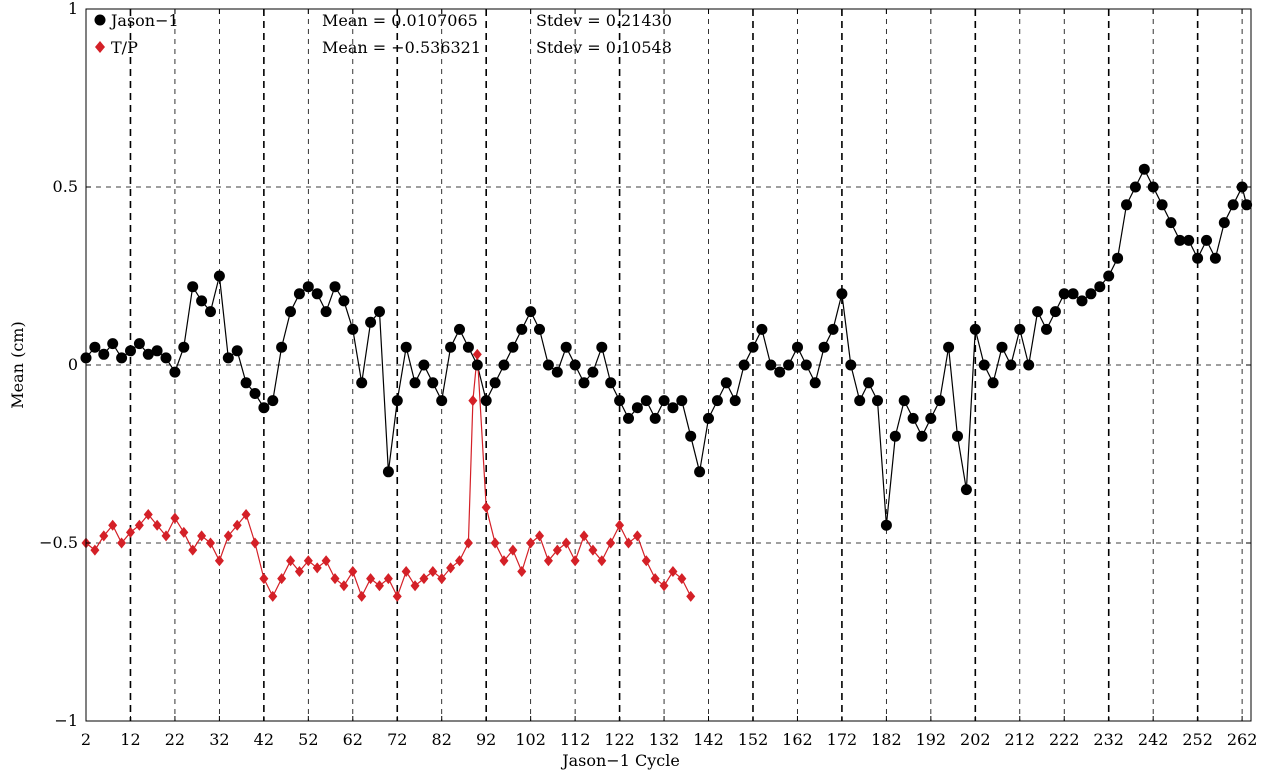 Image resolution: width=1266 pixels, height=774 pixels. What do you see at coordinates (401, 47) in the screenshot?
I see `tp-mean-annotation: Mean = −0.536321` at bounding box center [401, 47].